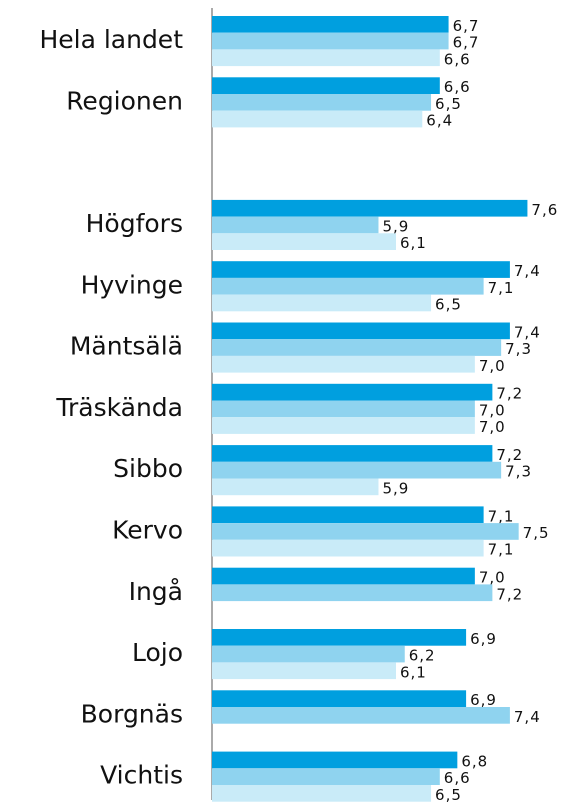  Describe the element at coordinates (141, 775) in the screenshot. I see `category-label: Vichtis` at that location.